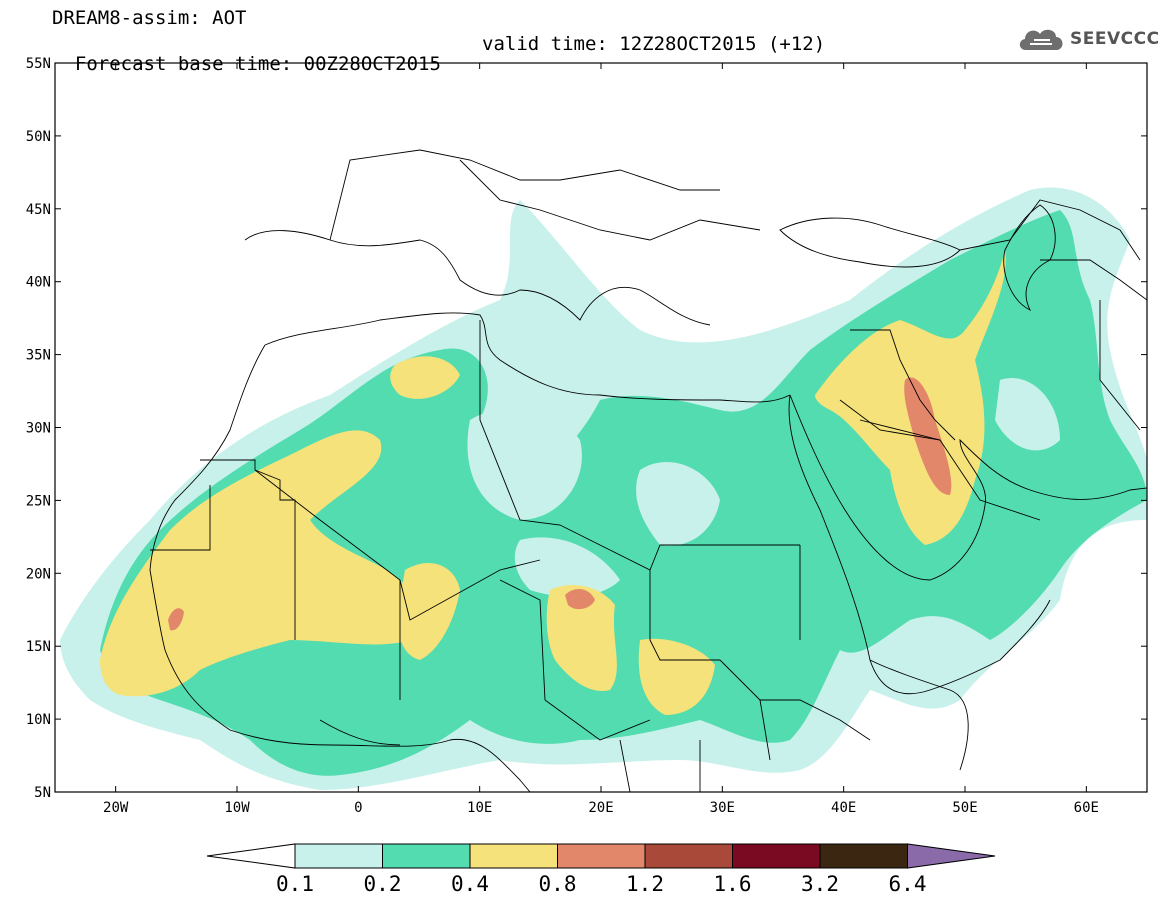  I want to click on coastline-horn, so click(919, 715).